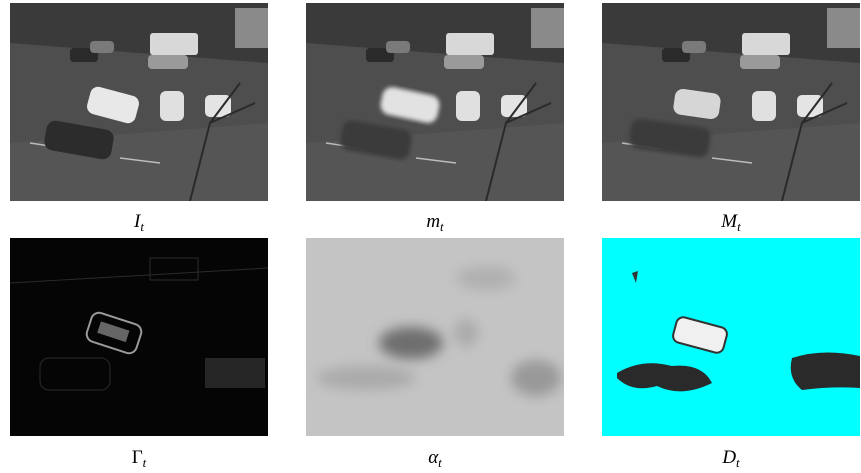 The height and width of the screenshot is (473, 861). I want to click on caption: It, so click(139, 224).